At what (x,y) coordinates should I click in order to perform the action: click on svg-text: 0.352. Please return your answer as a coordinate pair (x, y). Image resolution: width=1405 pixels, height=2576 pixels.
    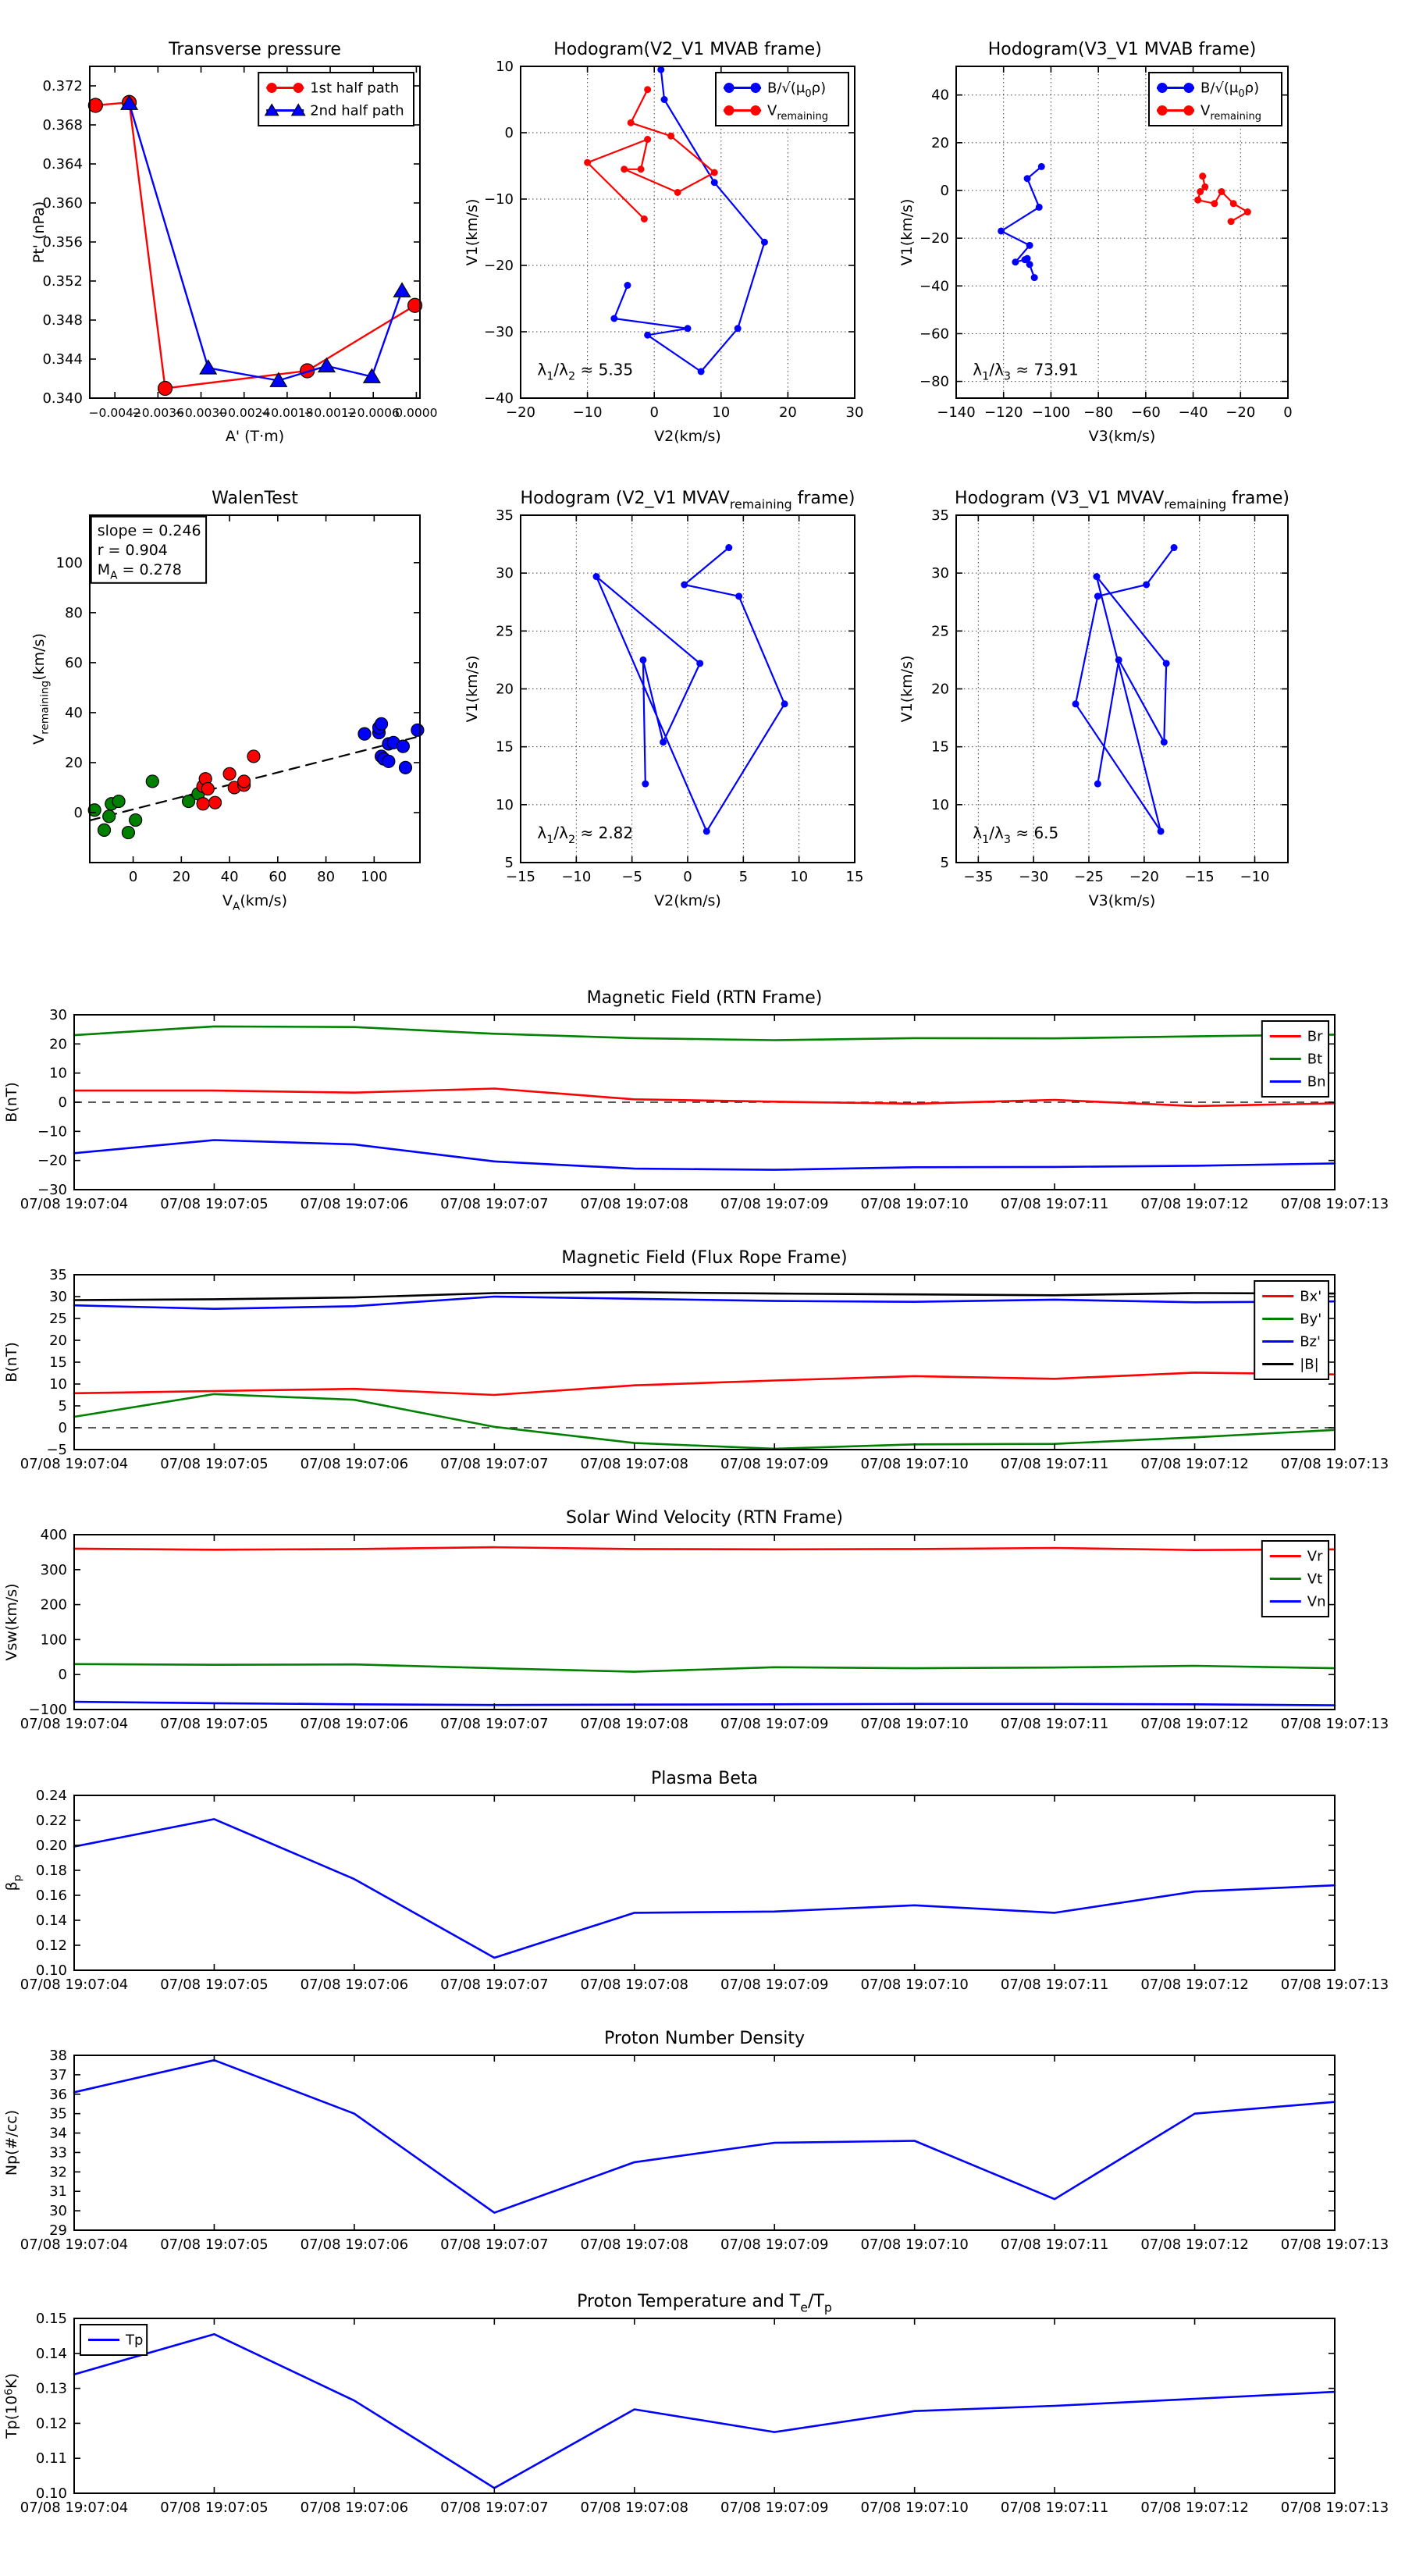
    Looking at the image, I should click on (63, 281).